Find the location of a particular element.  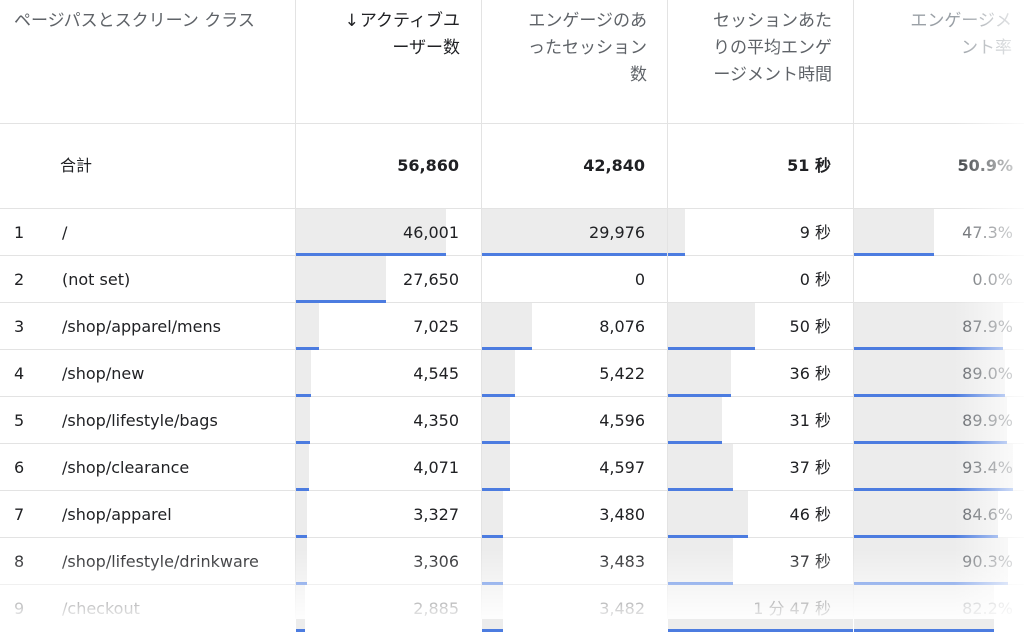

totals-engaged-sessions: 42,840 is located at coordinates (614, 165).